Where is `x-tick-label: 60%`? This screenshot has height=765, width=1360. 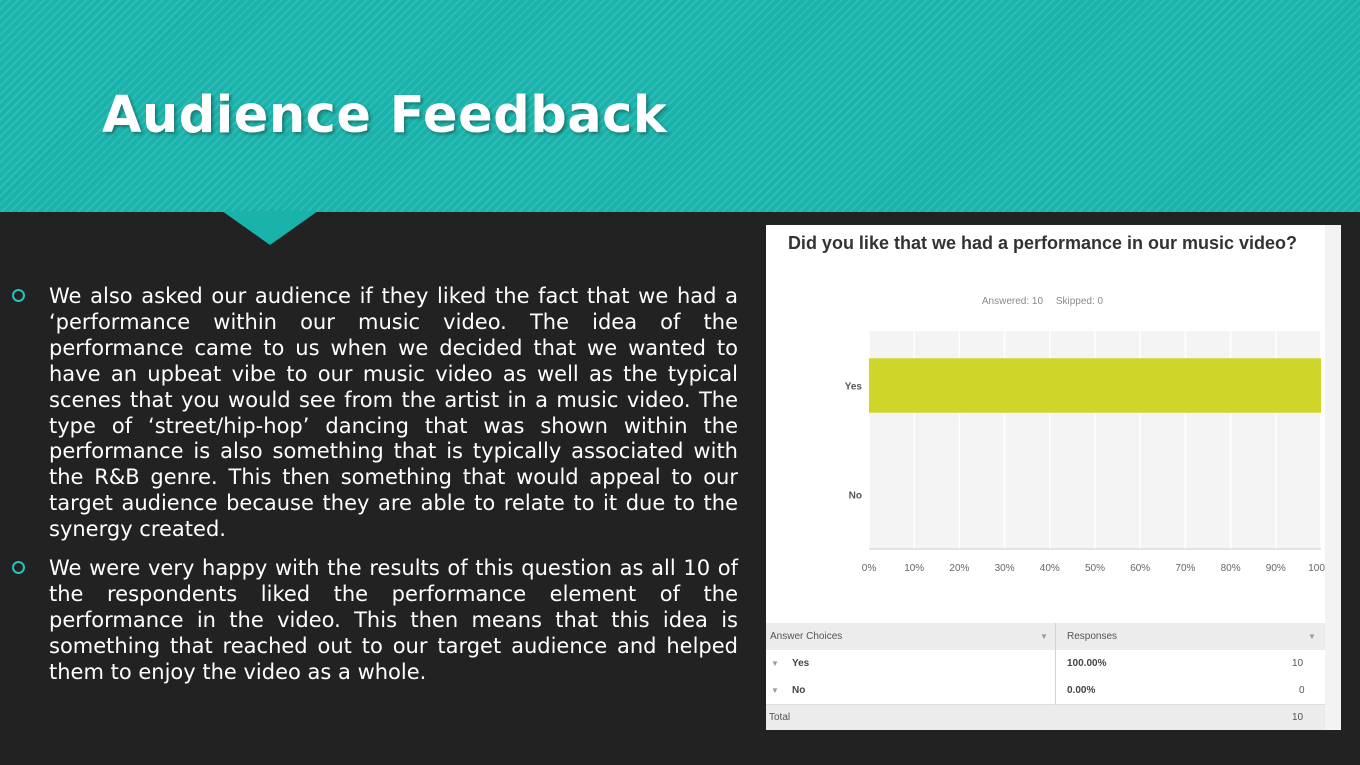
x-tick-label: 60% is located at coordinates (1140, 568).